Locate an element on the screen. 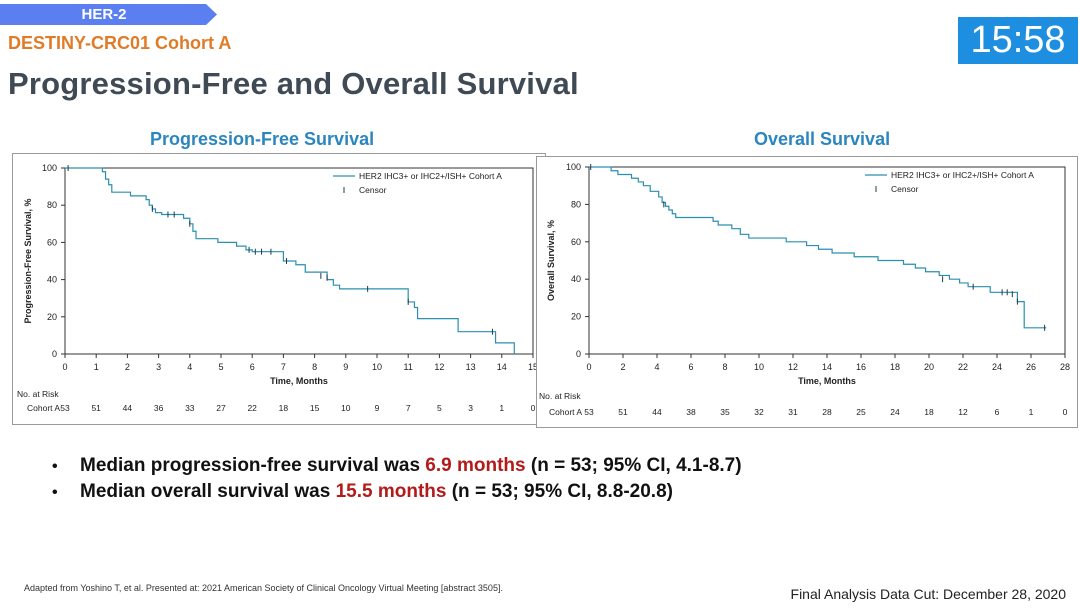 This screenshot has height=614, width=1080. bullet-highlight: 15.5 months is located at coordinates (391, 491).